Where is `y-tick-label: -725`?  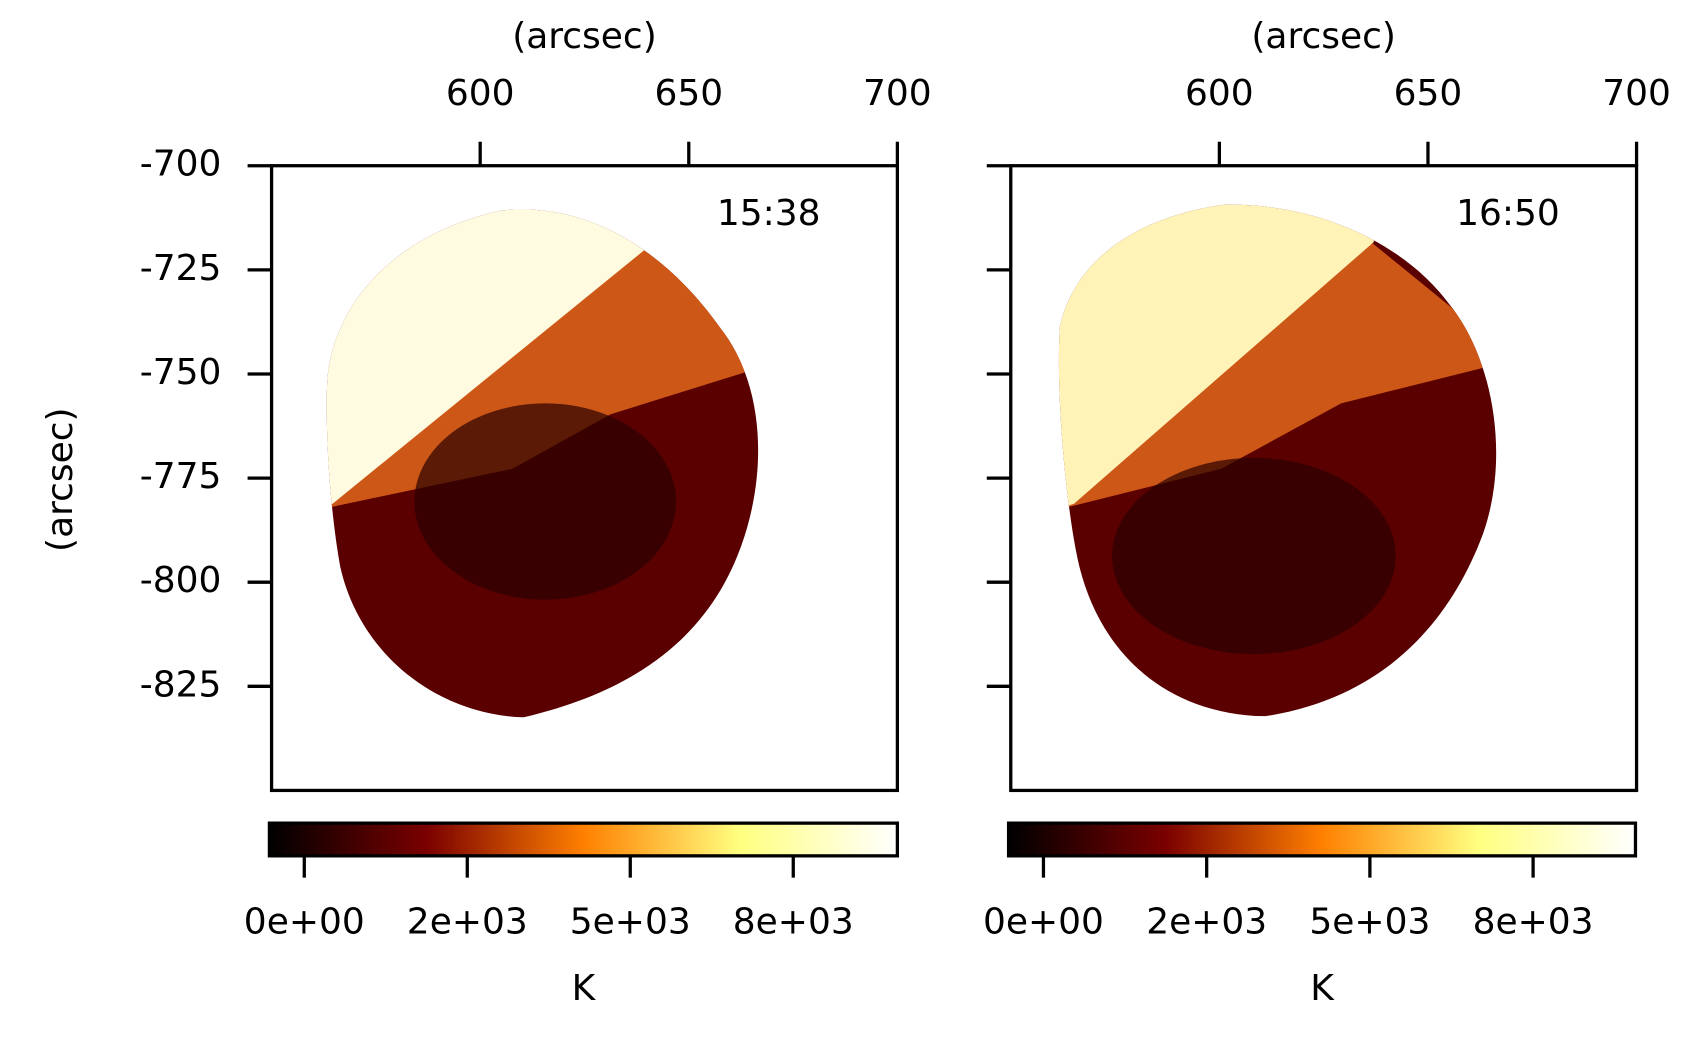 y-tick-label: -725 is located at coordinates (181, 268).